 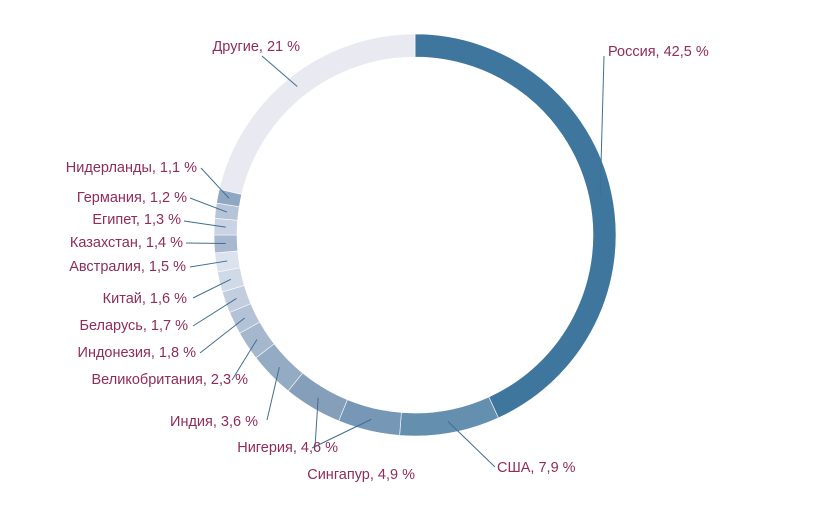 I want to click on slice-2-leader-line, so click(x=471, y=444).